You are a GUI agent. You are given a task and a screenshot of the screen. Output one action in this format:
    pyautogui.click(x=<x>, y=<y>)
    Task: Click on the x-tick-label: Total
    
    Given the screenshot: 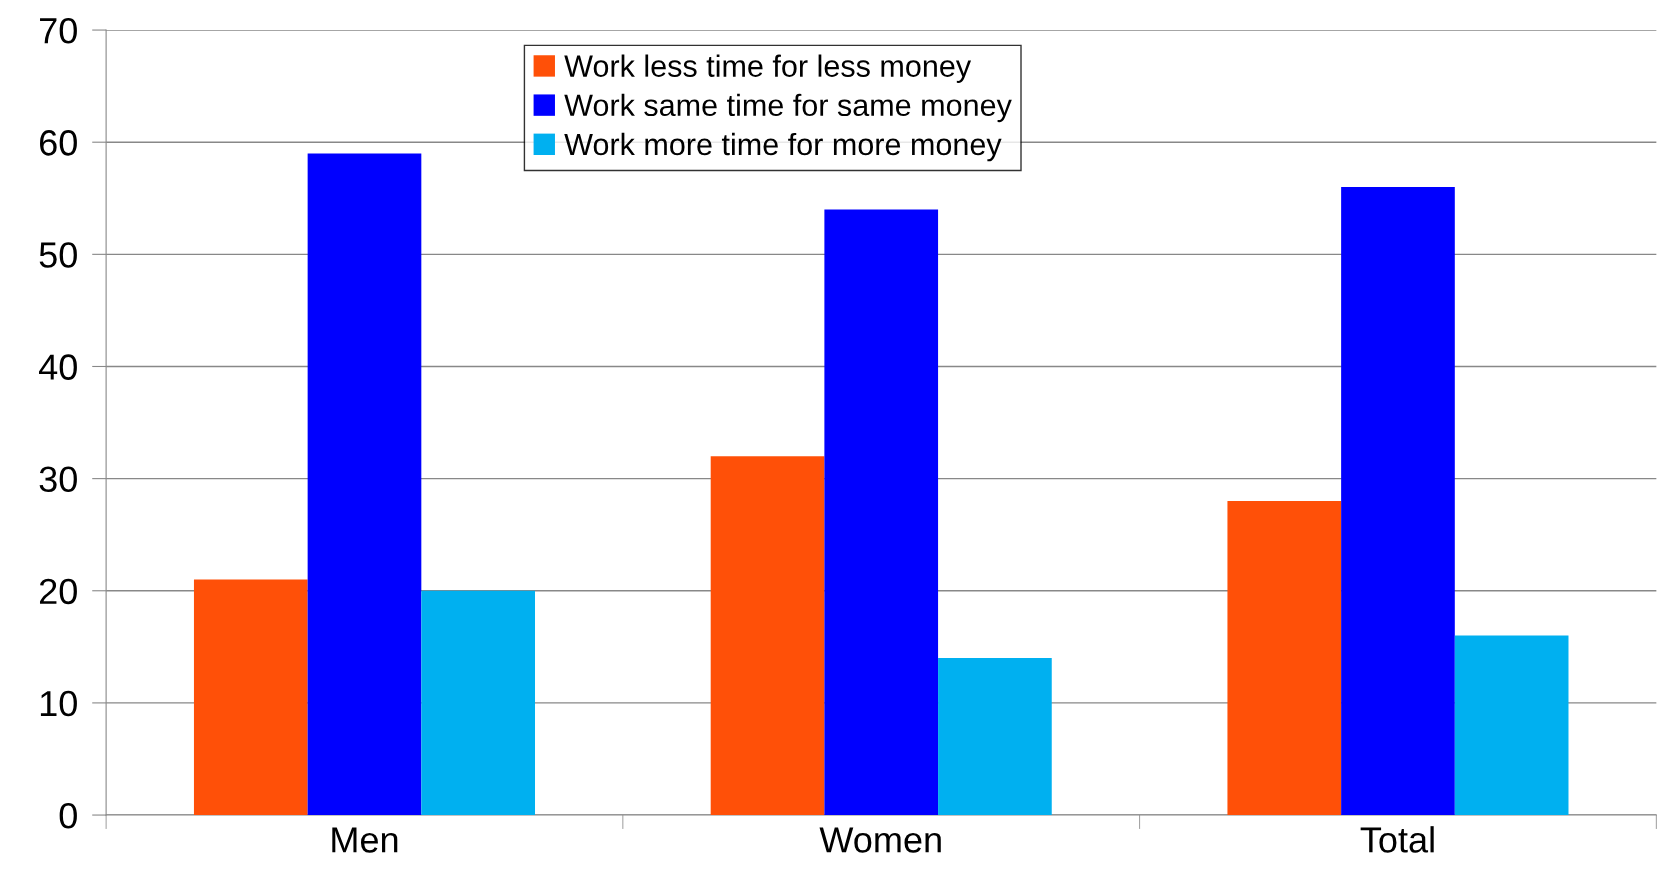 What is the action you would take?
    pyautogui.click(x=1397, y=839)
    